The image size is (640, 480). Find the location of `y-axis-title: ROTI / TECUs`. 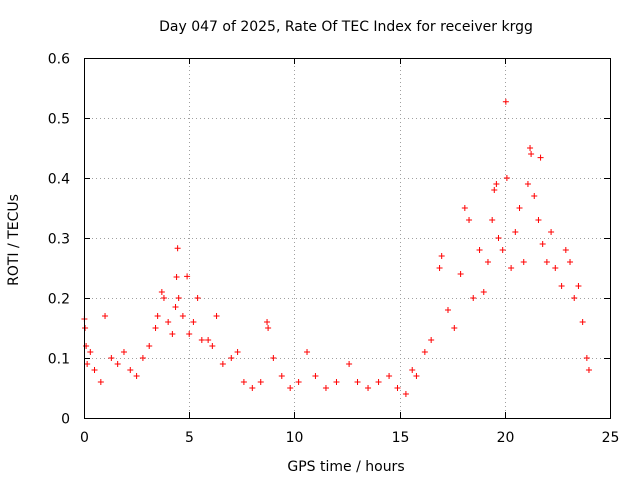

y-axis-title: ROTI / TECUs is located at coordinates (14, 240).